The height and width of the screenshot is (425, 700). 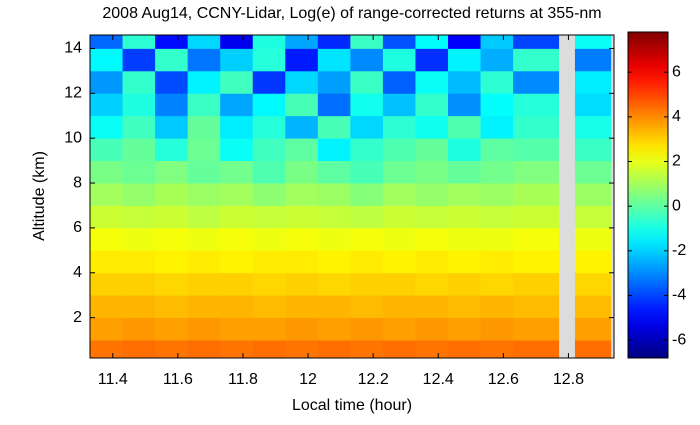 I want to click on colorbar-tick-label: 4, so click(x=676, y=116).